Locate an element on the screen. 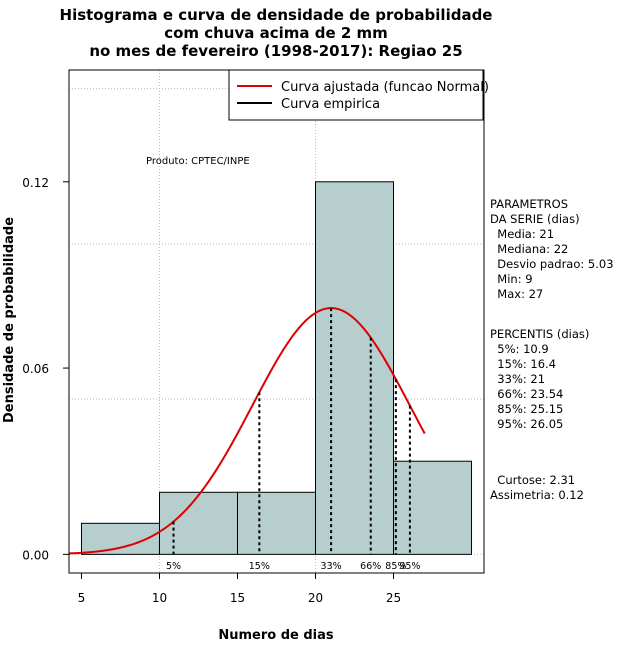  x-tick-label: 10 is located at coordinates (159, 598).